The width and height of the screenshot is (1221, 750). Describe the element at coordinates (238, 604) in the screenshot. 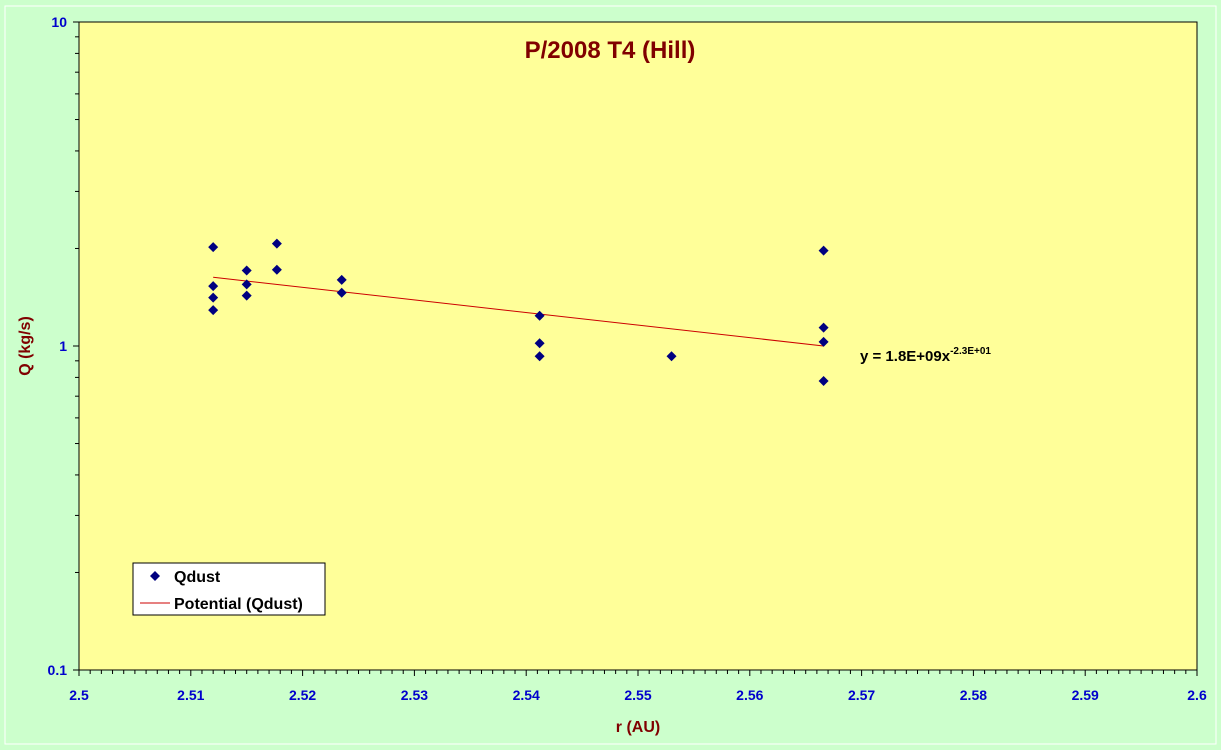

I see `legend-label-potential: Potential (Qdust)` at that location.